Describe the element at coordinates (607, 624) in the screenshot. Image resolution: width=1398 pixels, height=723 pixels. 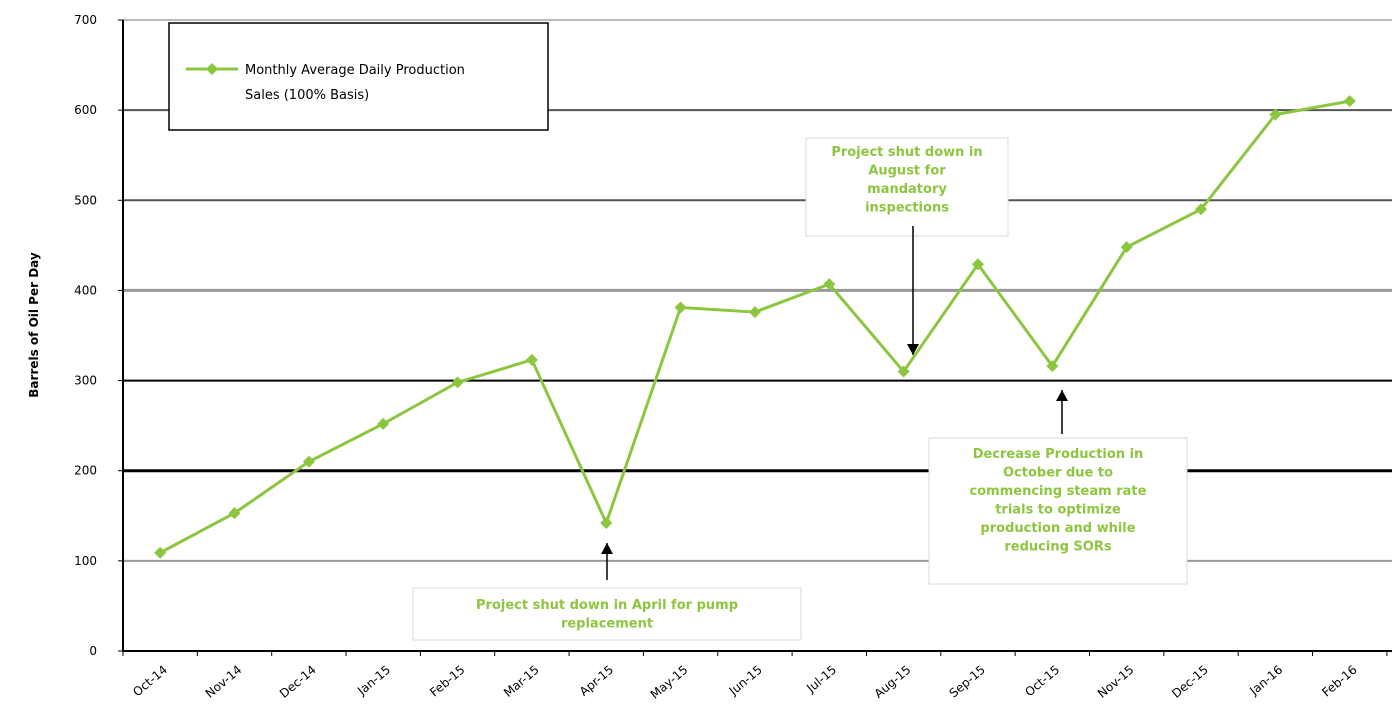
I see `annotation-text: replacement` at that location.